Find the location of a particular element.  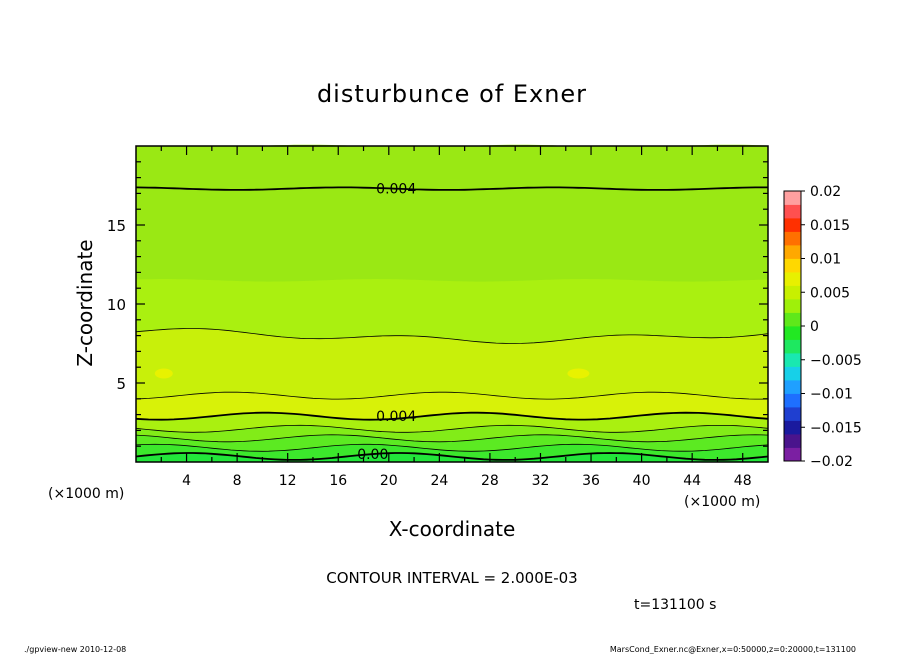

y-axis-label: Z-coordinate is located at coordinates (85, 302).